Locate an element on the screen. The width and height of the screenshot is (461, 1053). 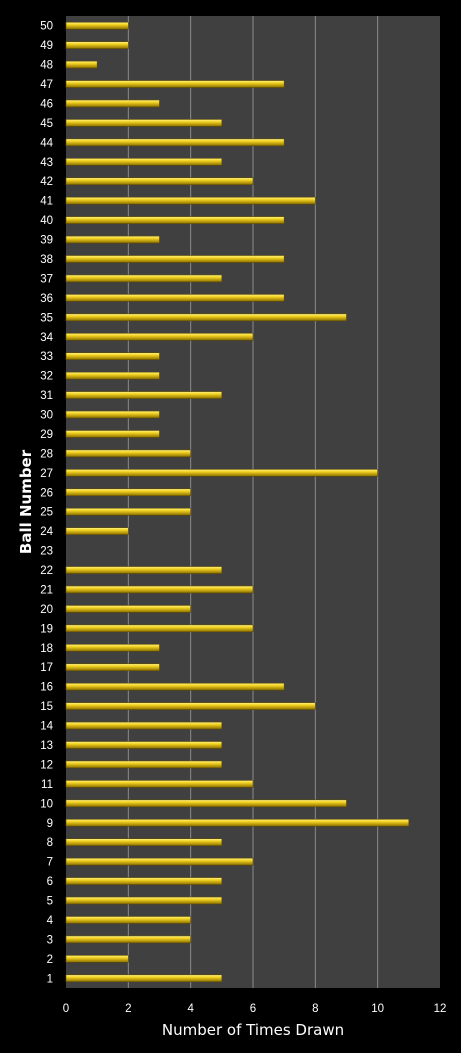
y-tick-label-37: 37 is located at coordinates (46, 279).